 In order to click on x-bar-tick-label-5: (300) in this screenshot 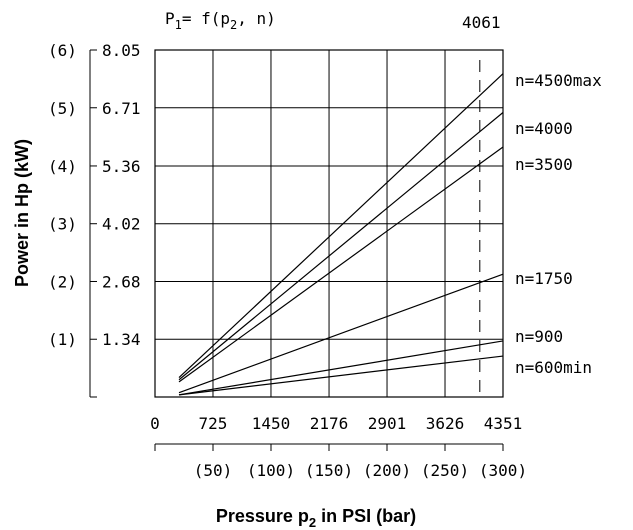, I will do `click(503, 470)`.